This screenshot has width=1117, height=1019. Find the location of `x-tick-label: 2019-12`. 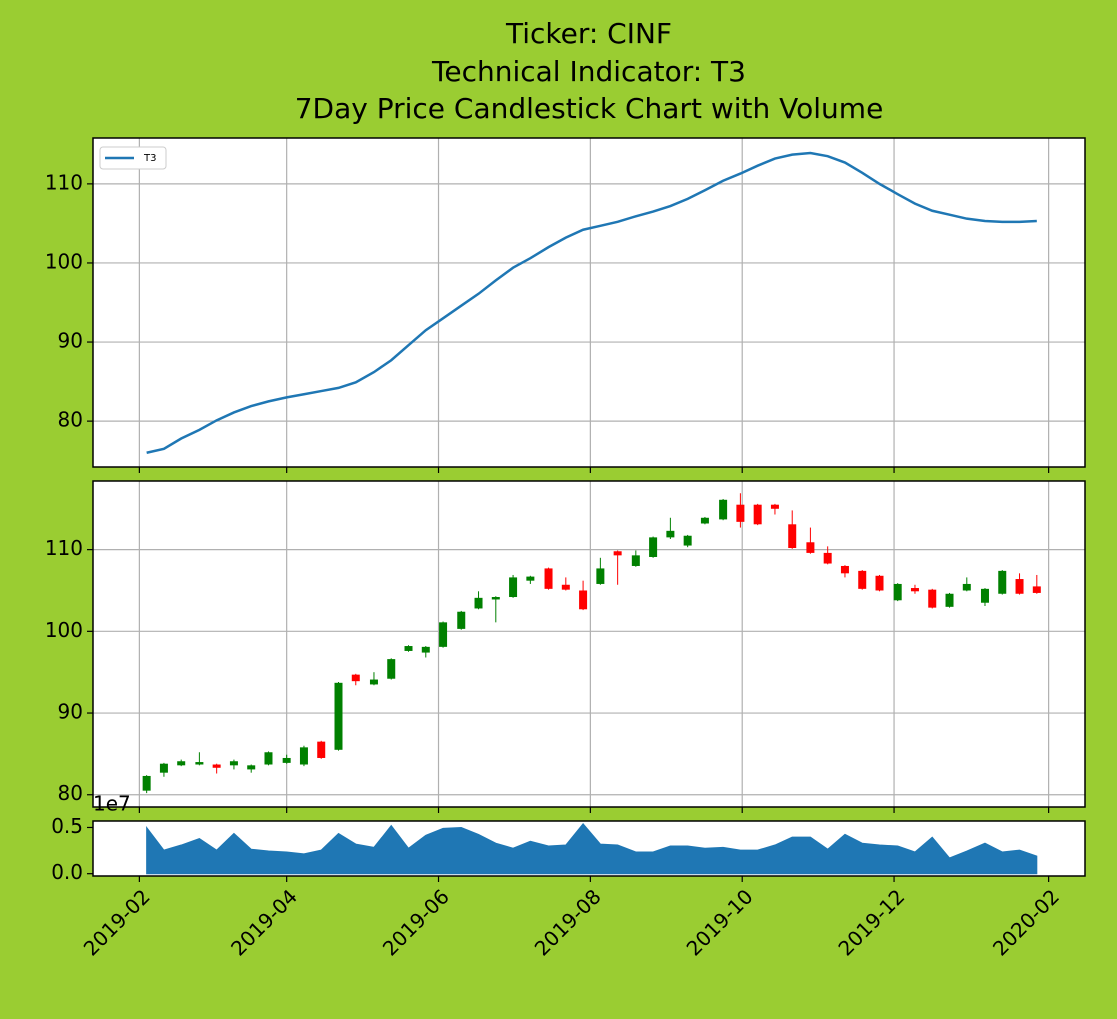

x-tick-label: 2019-12 is located at coordinates (871, 922).